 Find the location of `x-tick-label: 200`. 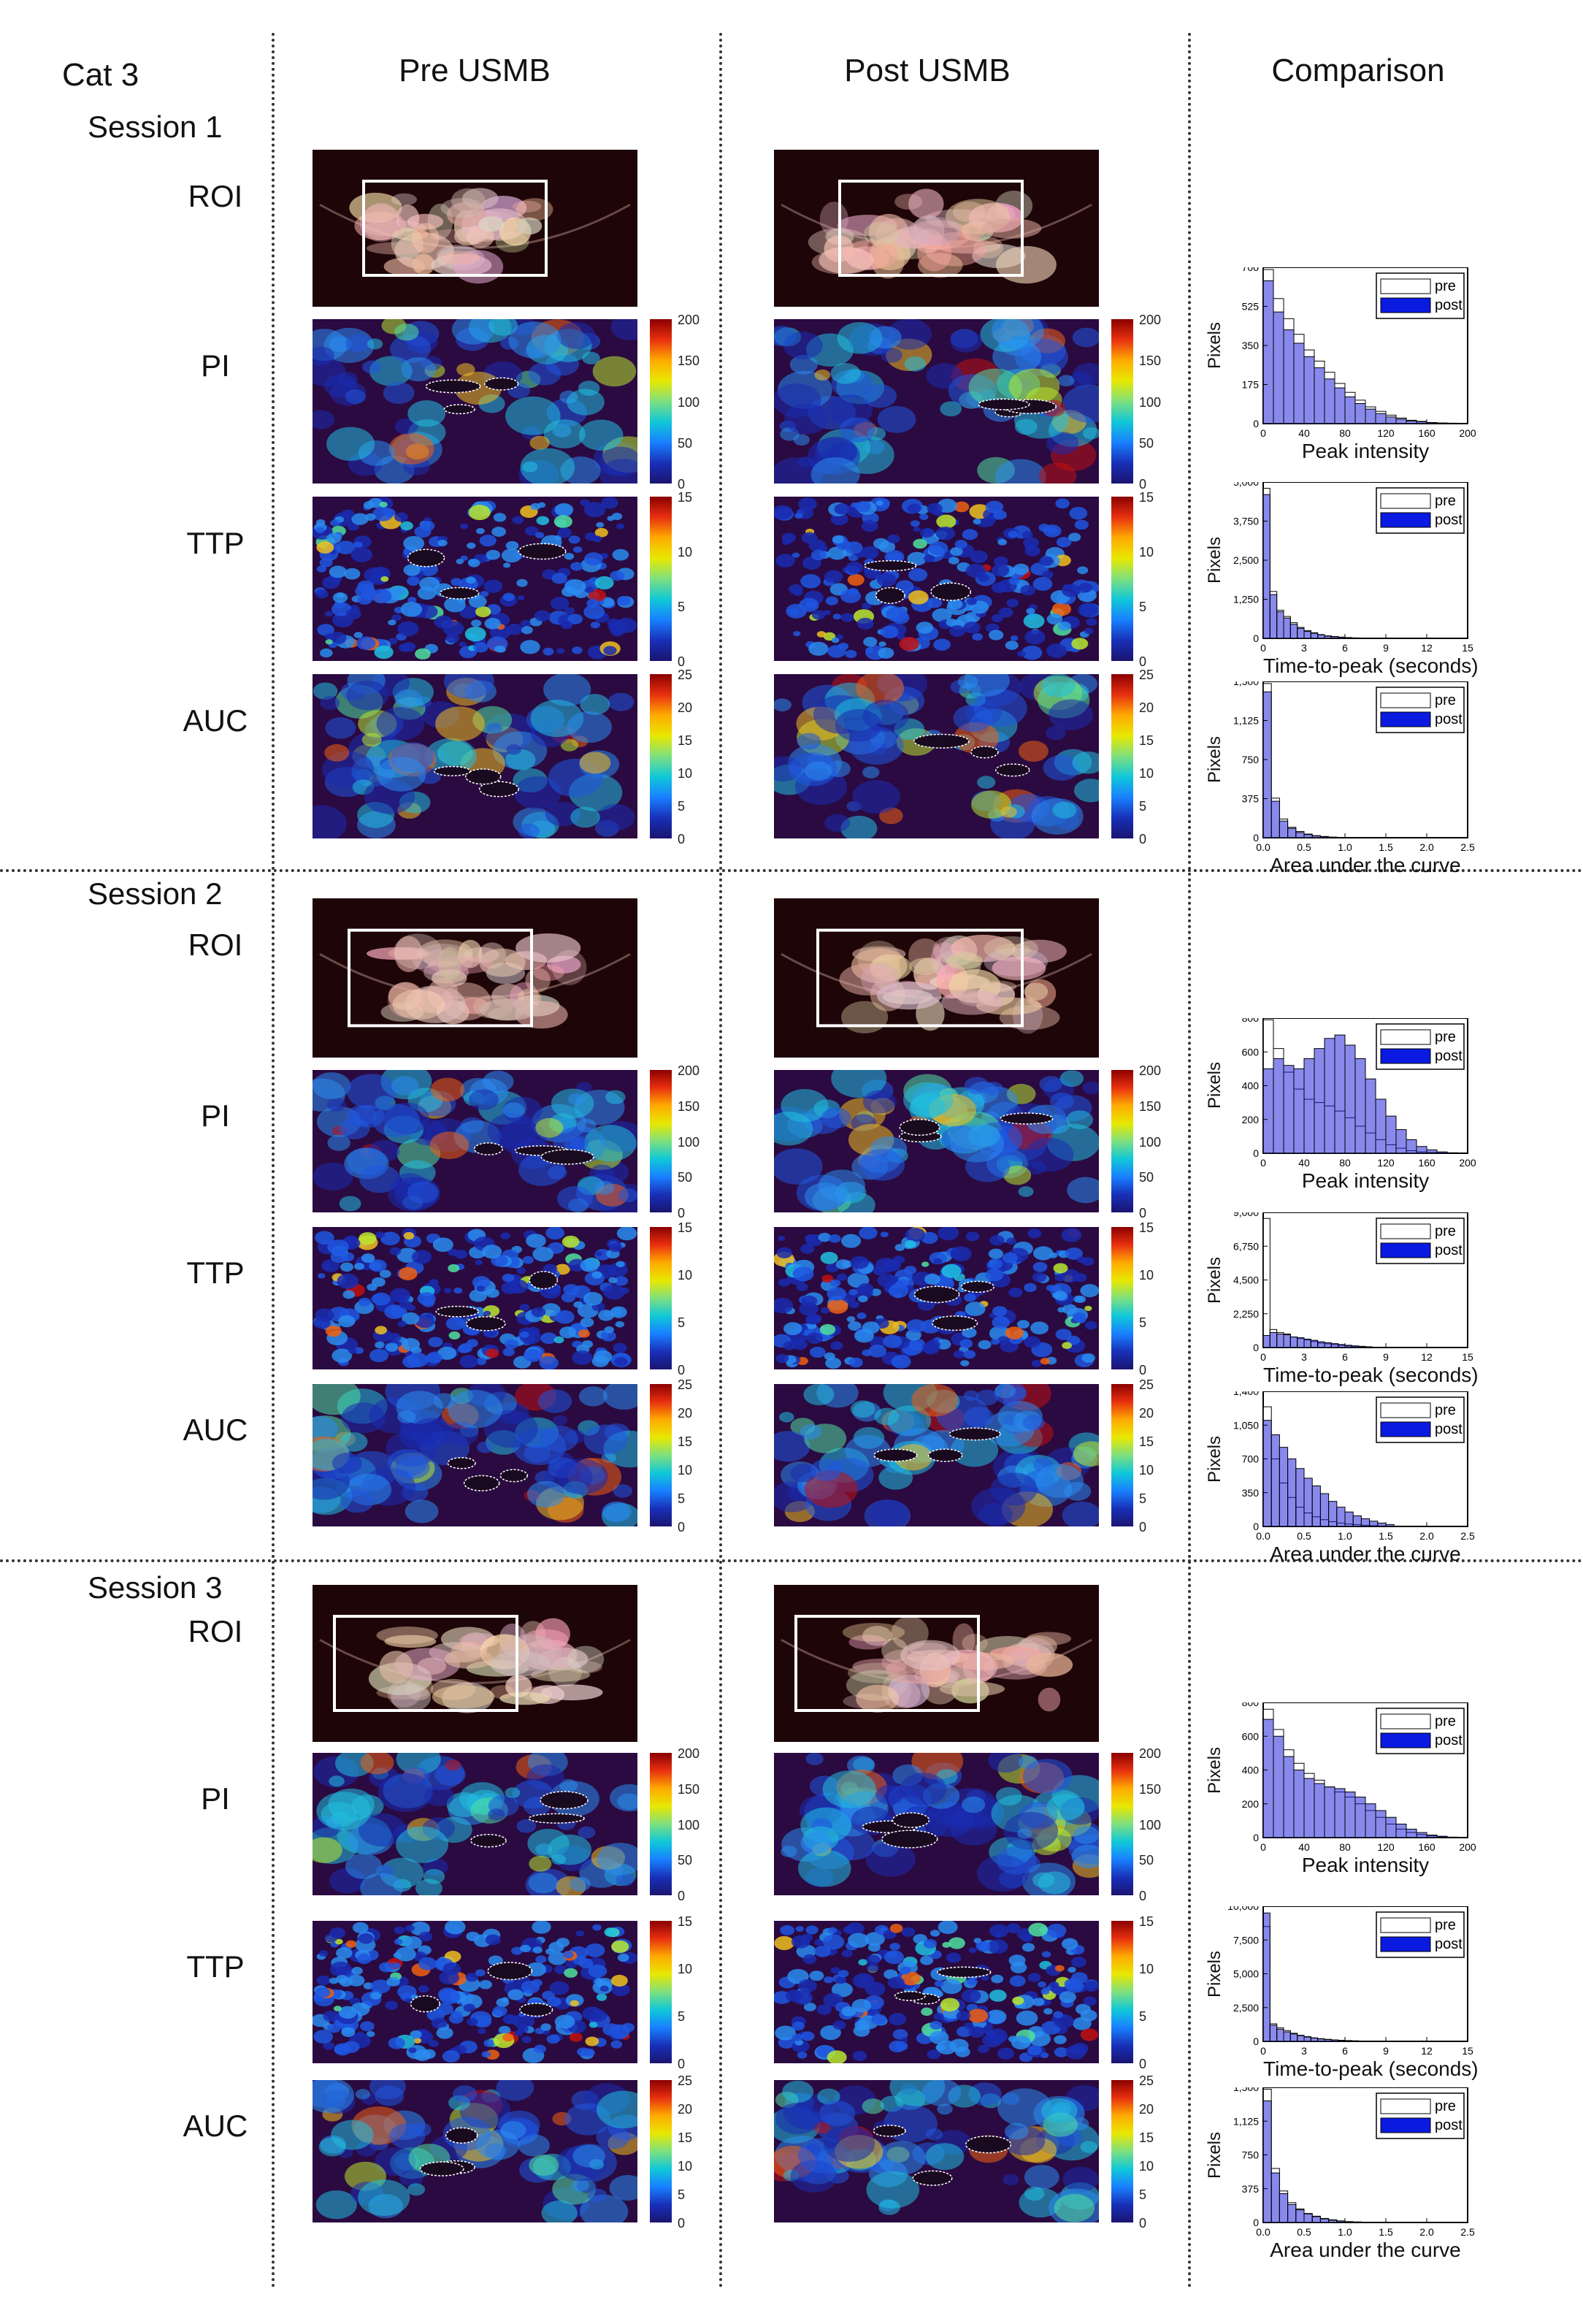

x-tick-label: 200 is located at coordinates (1467, 433).